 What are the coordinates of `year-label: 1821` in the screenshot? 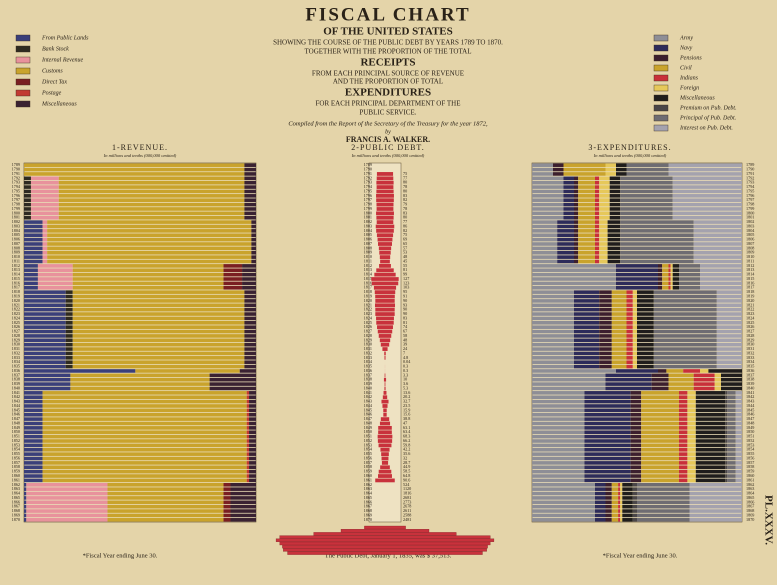 It's located at (750, 304).